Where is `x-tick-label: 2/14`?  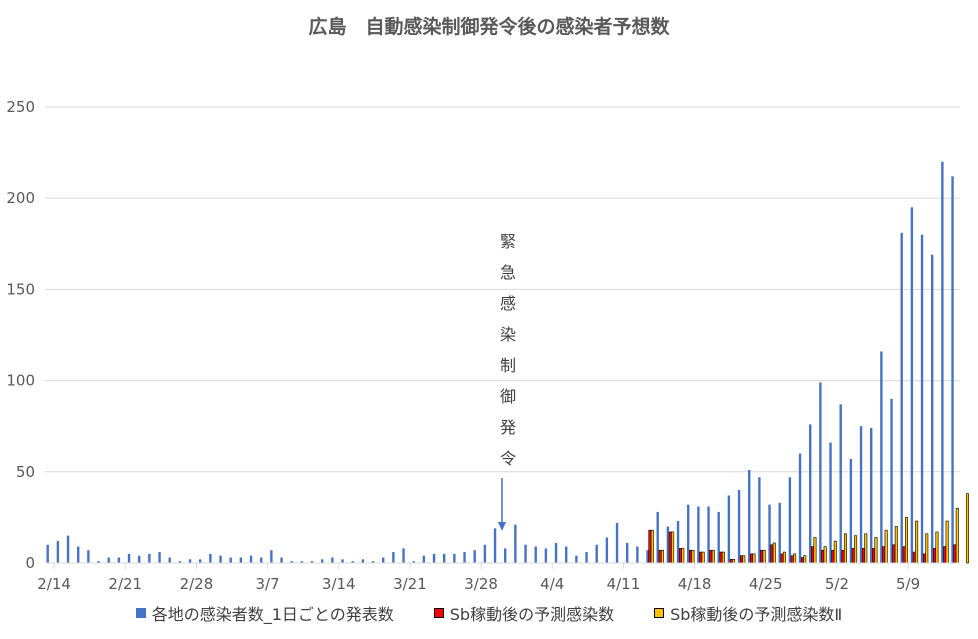
x-tick-label: 2/14 is located at coordinates (54, 584).